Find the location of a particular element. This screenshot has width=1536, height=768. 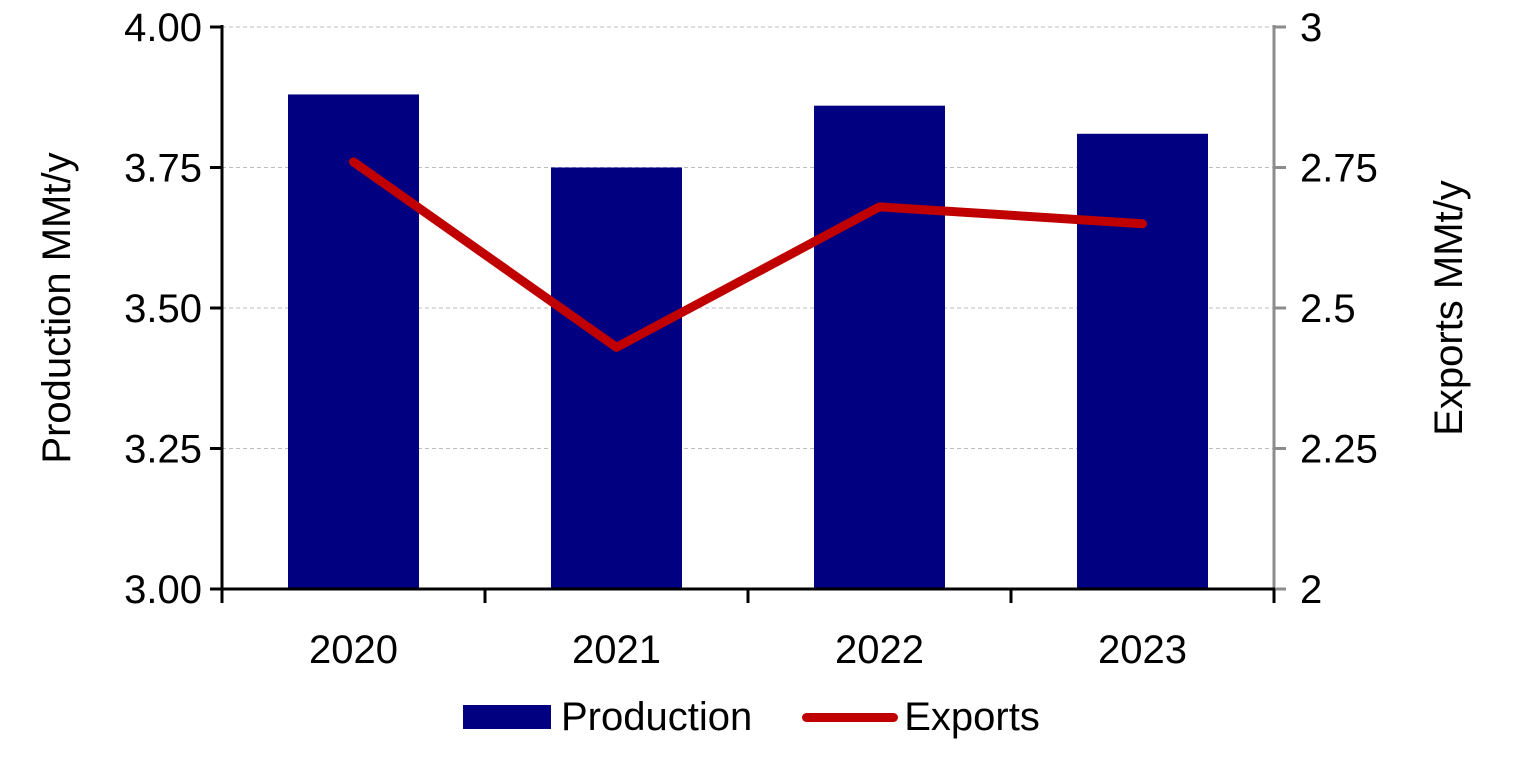

y2-tick-label: 2.75 is located at coordinates (1339, 169).